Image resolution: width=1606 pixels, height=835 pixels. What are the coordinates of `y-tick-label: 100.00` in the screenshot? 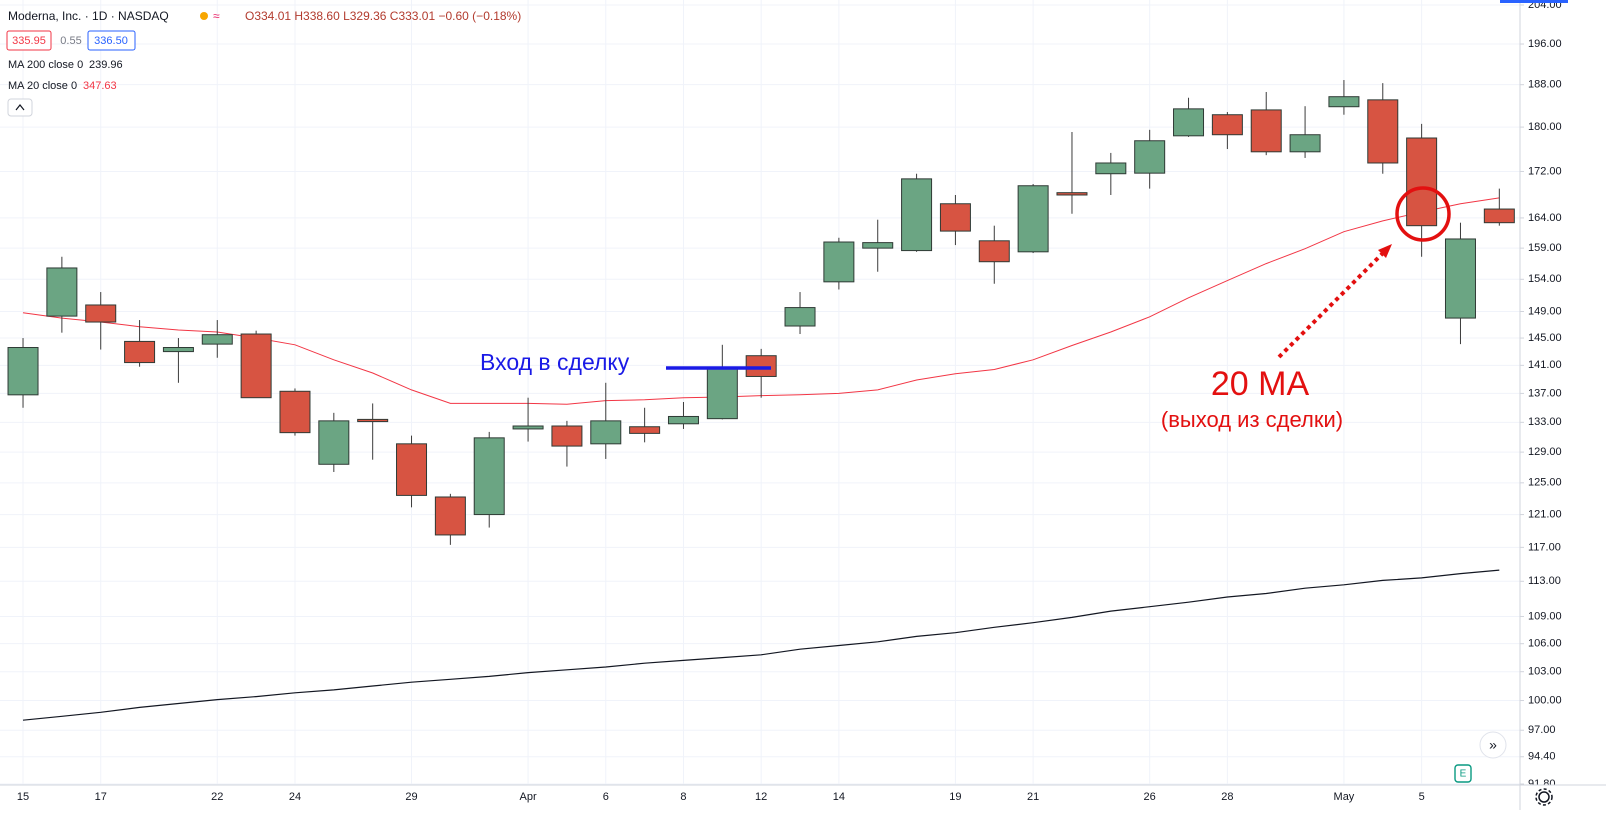 It's located at (1545, 700).